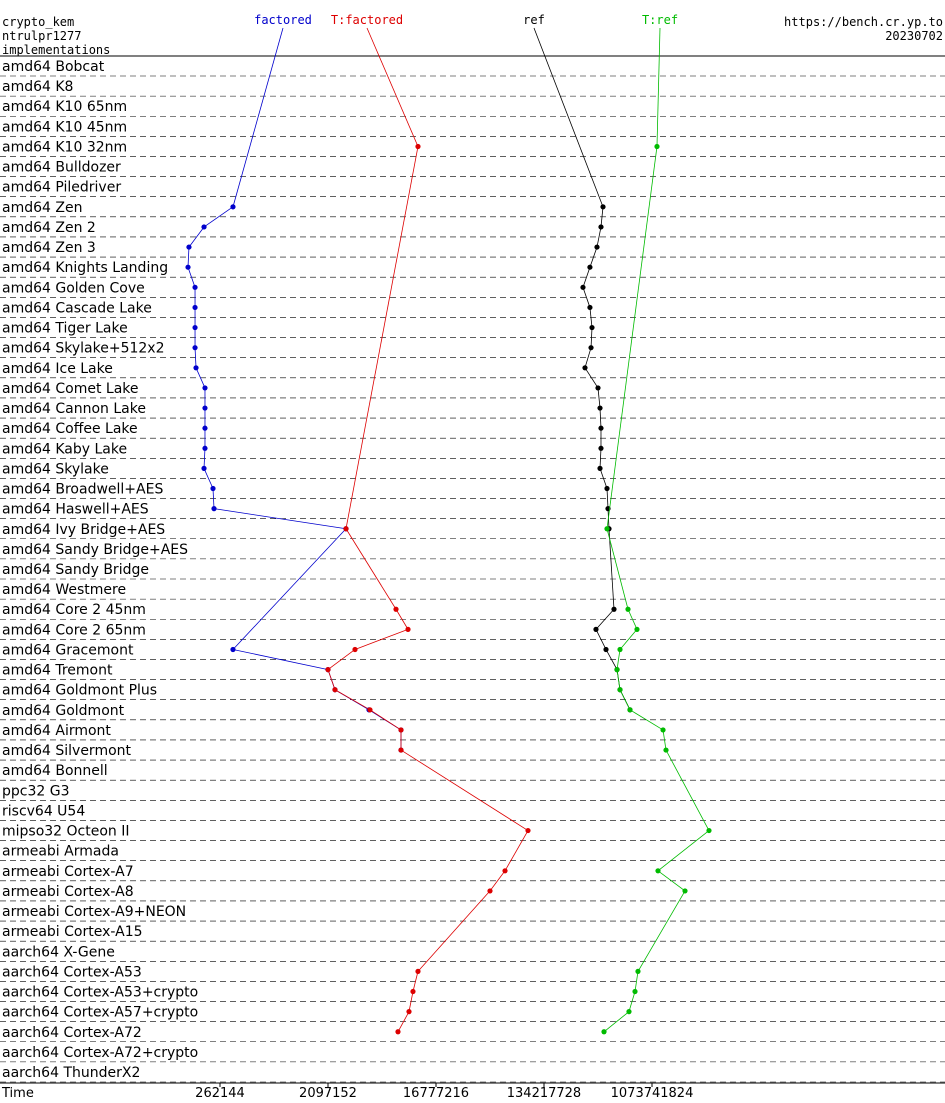 Image resolution: width=945 pixels, height=1103 pixels. Describe the element at coordinates (72, 932) in the screenshot. I see `row-label: armeabi Cortex-A15` at that location.